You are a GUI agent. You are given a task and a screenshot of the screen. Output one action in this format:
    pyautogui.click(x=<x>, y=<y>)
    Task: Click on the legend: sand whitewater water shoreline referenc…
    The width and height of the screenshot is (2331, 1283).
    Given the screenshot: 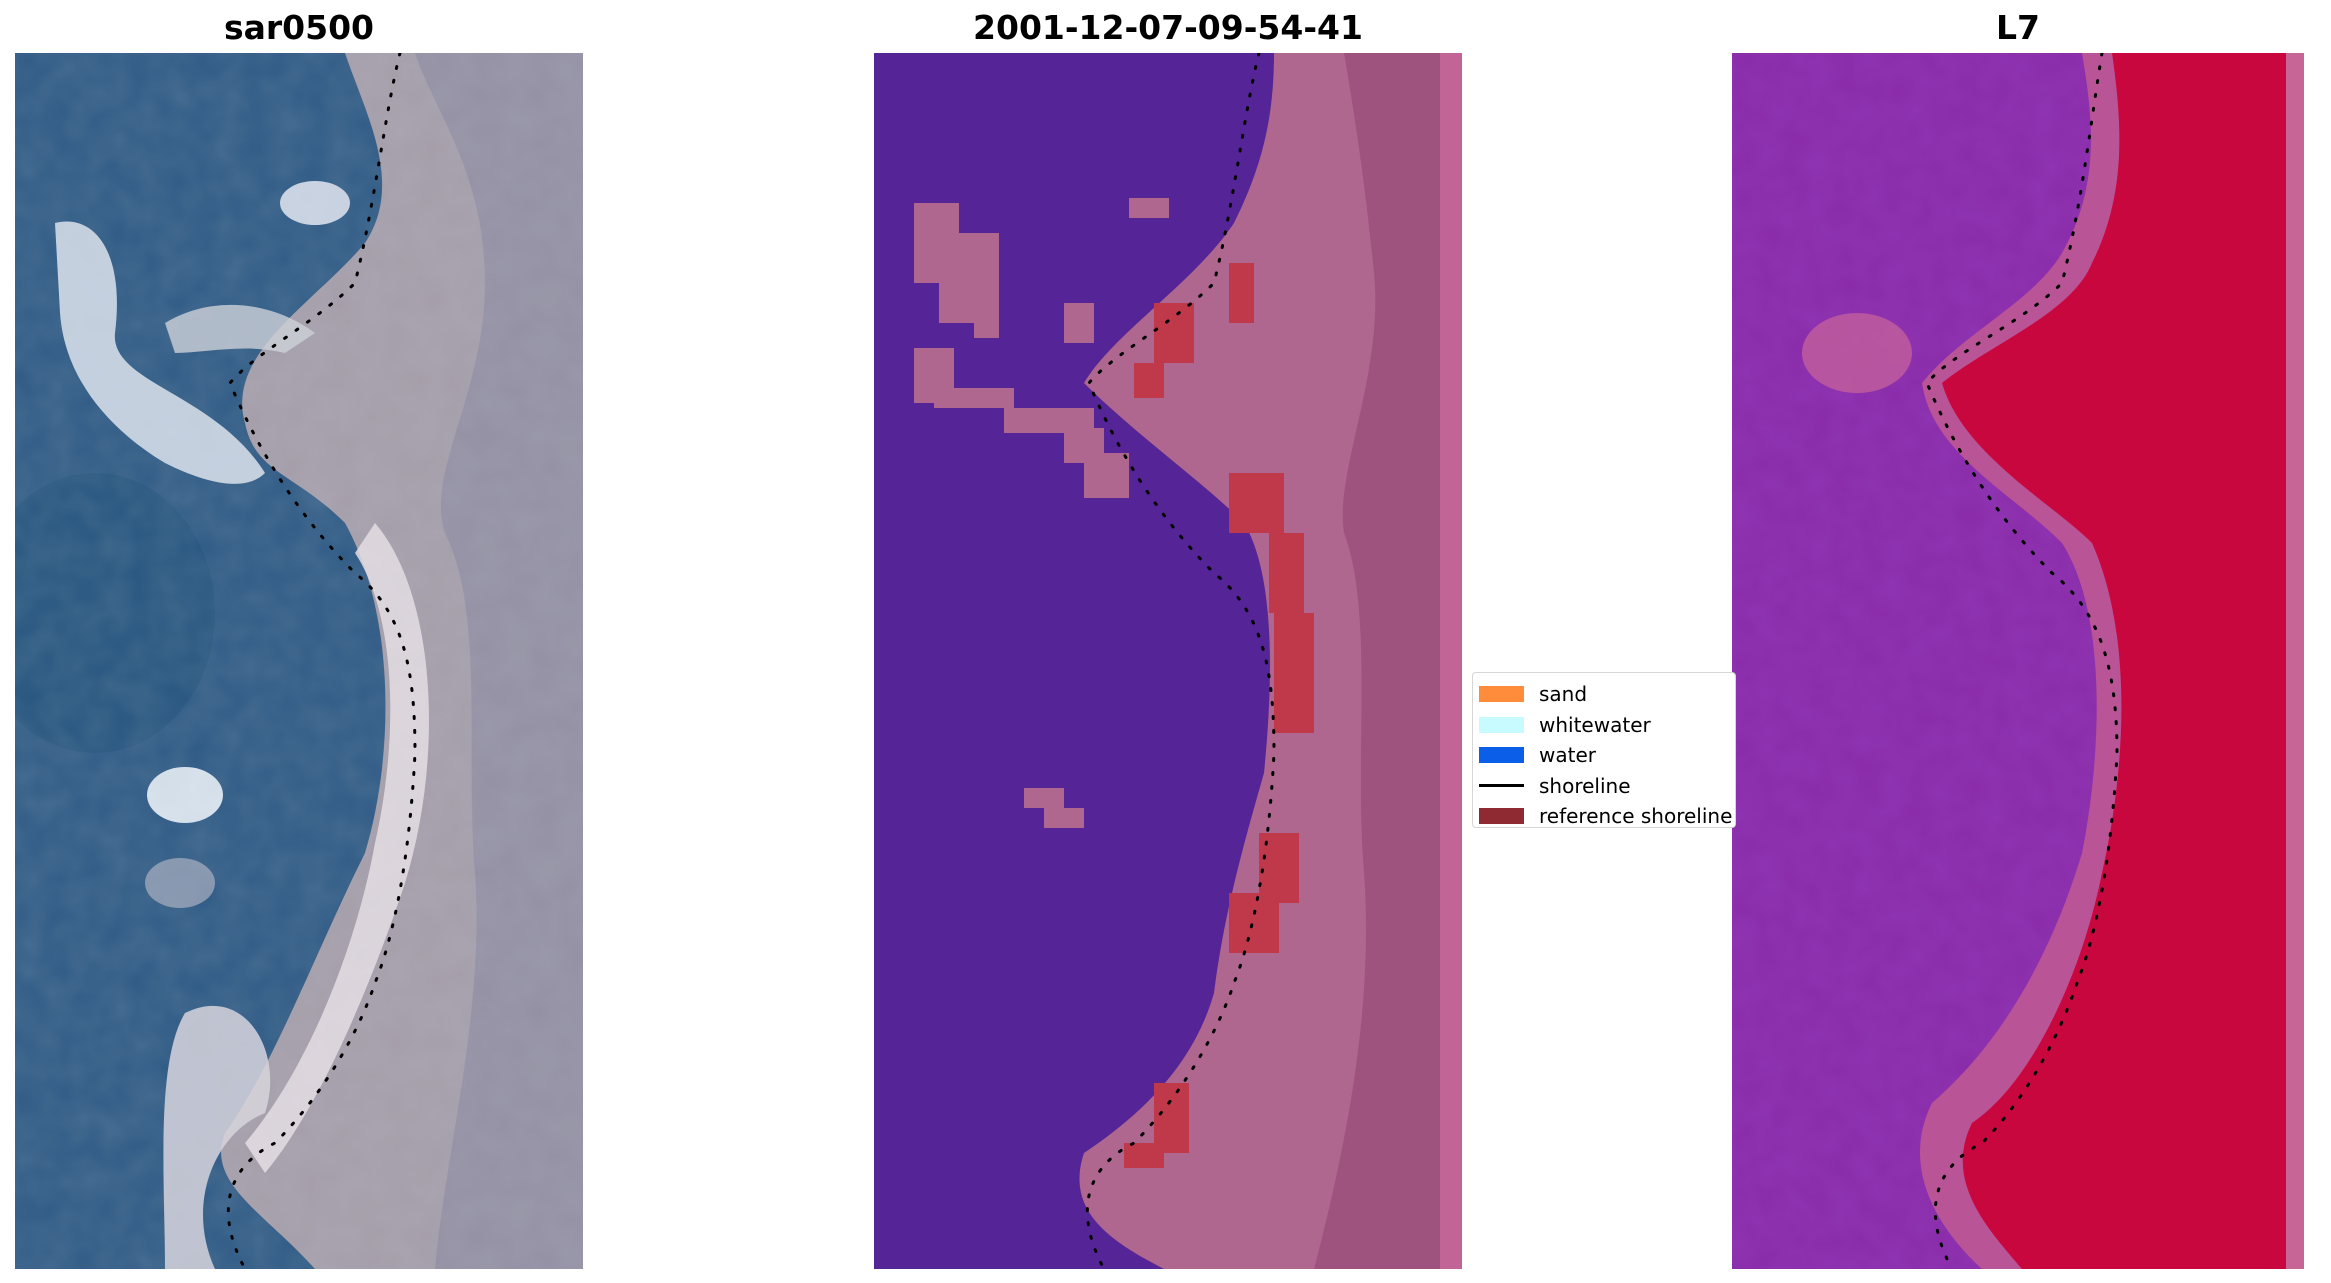 What is the action you would take?
    pyautogui.click(x=1604, y=750)
    